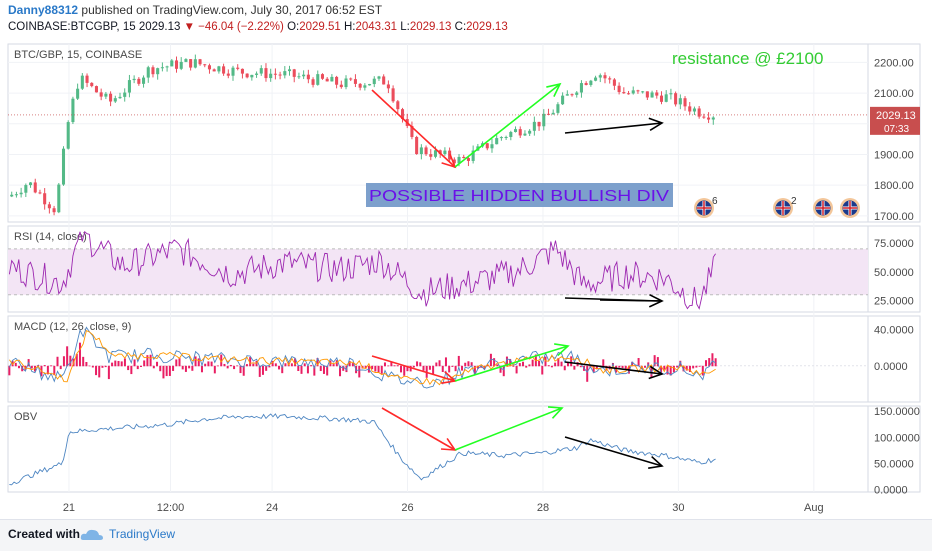 This screenshot has height=551, width=932. Describe the element at coordinates (407, 508) in the screenshot. I see `time-tick-label: 26` at that location.